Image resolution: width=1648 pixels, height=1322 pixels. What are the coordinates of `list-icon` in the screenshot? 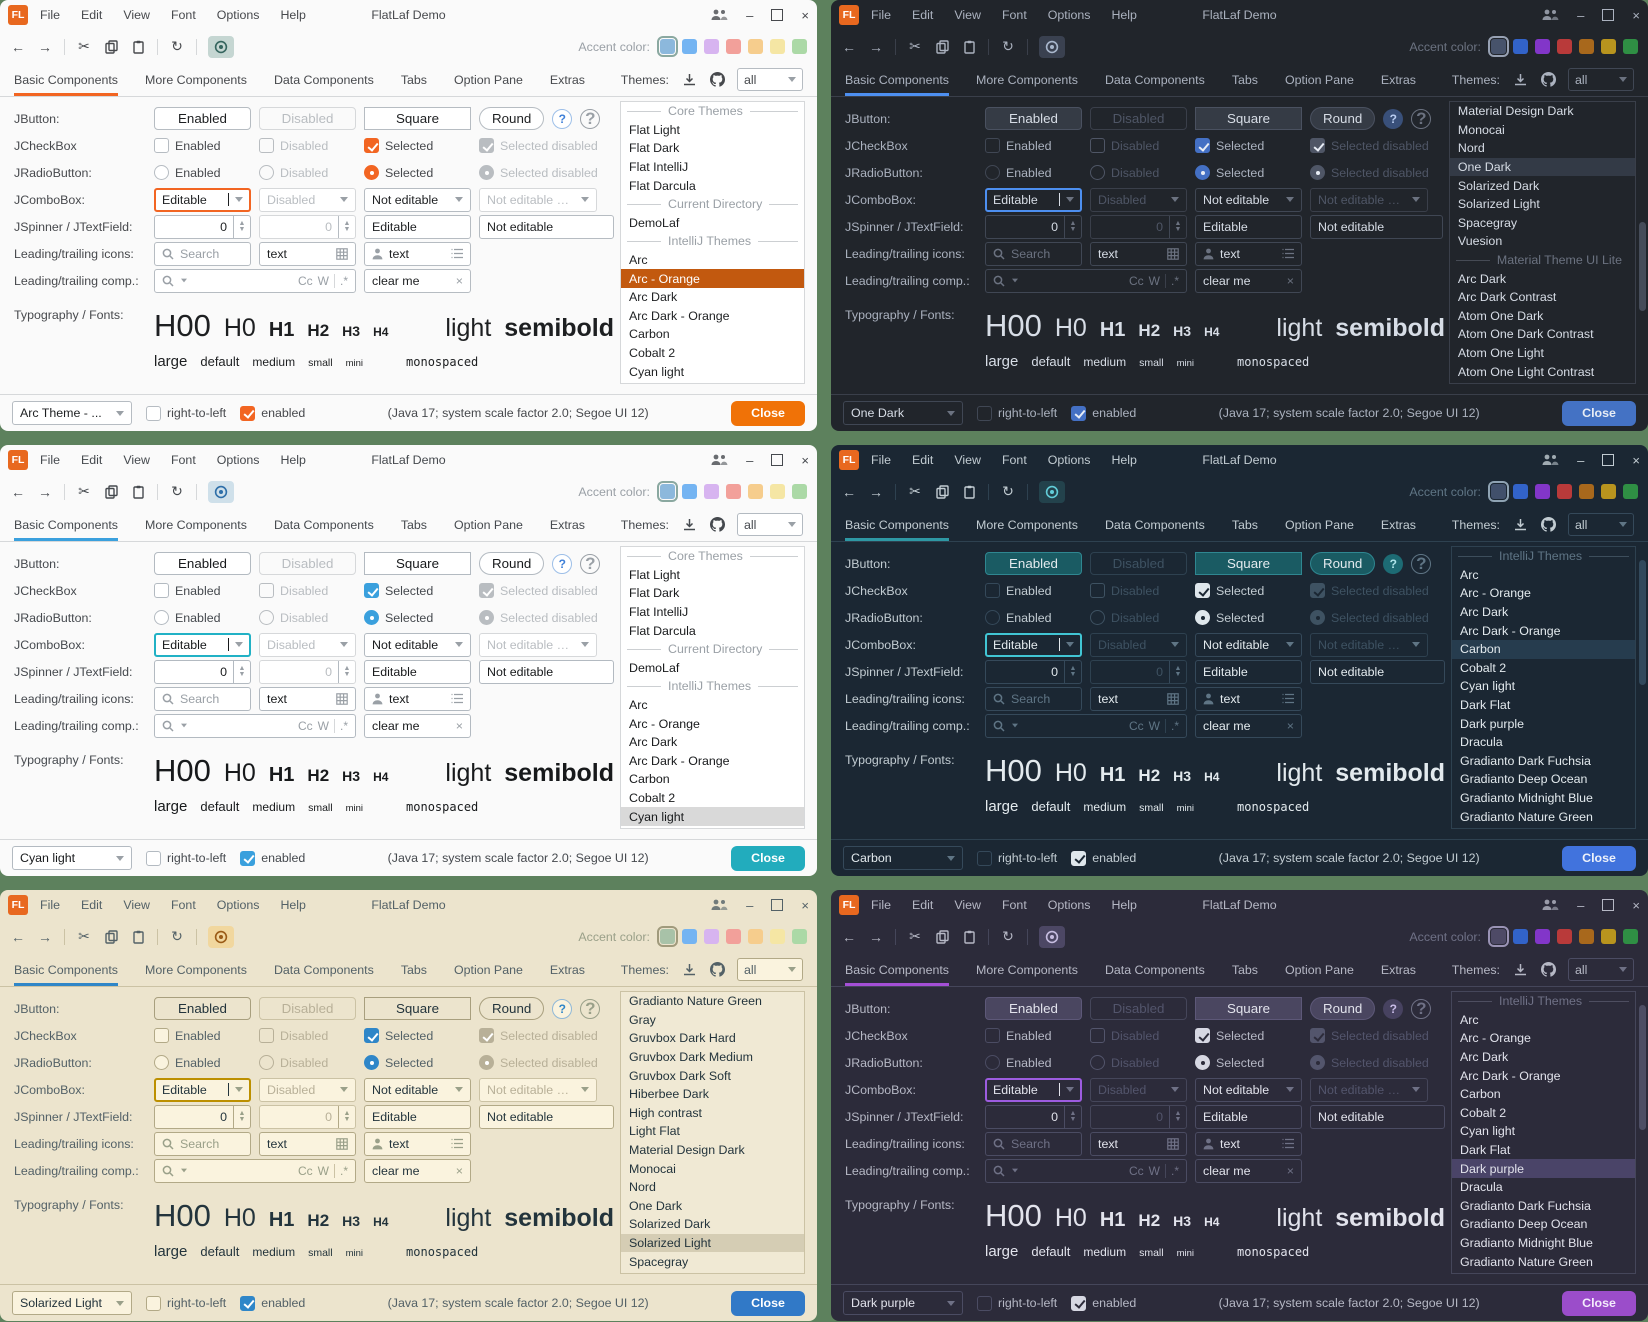 It's located at (1288, 1143).